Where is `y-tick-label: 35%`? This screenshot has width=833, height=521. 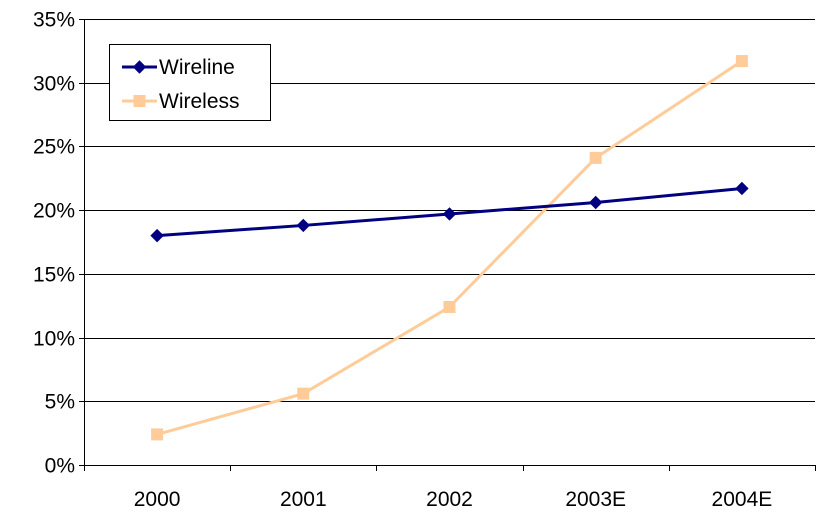
y-tick-label: 35% is located at coordinates (54, 20).